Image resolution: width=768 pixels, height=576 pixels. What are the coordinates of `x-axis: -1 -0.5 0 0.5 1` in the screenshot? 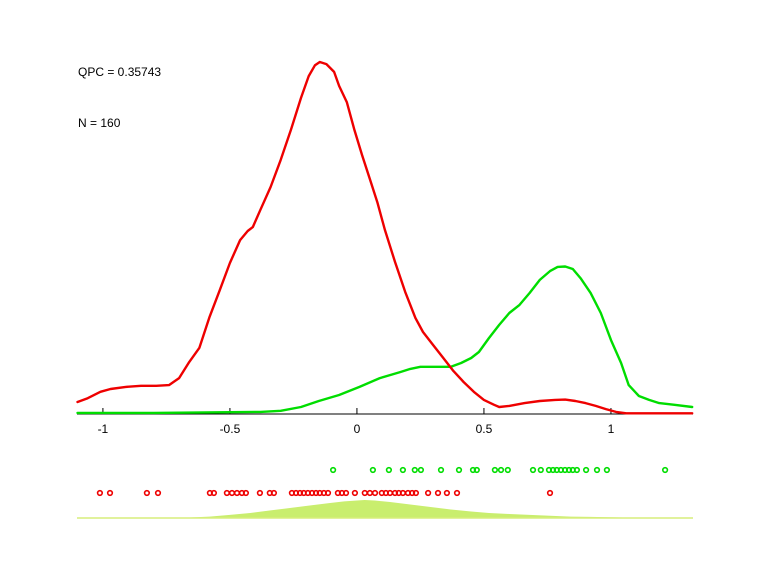 It's located at (385, 422).